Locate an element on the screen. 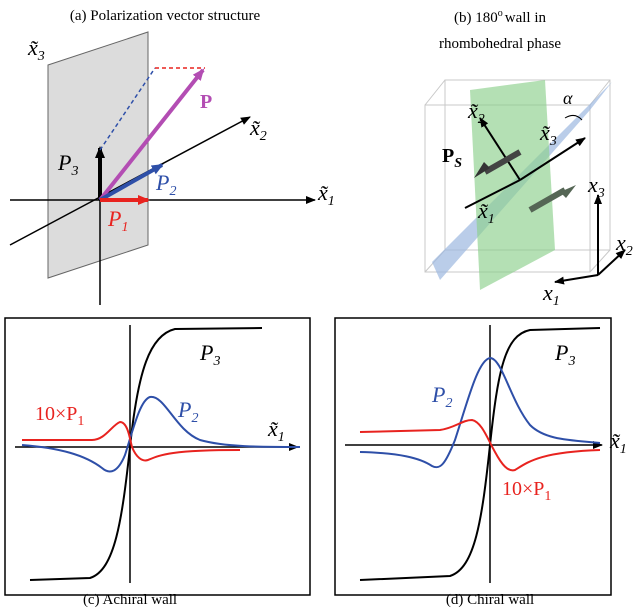 This screenshot has height=610, width=640. caption-part: (b) 180 is located at coordinates (476, 18).